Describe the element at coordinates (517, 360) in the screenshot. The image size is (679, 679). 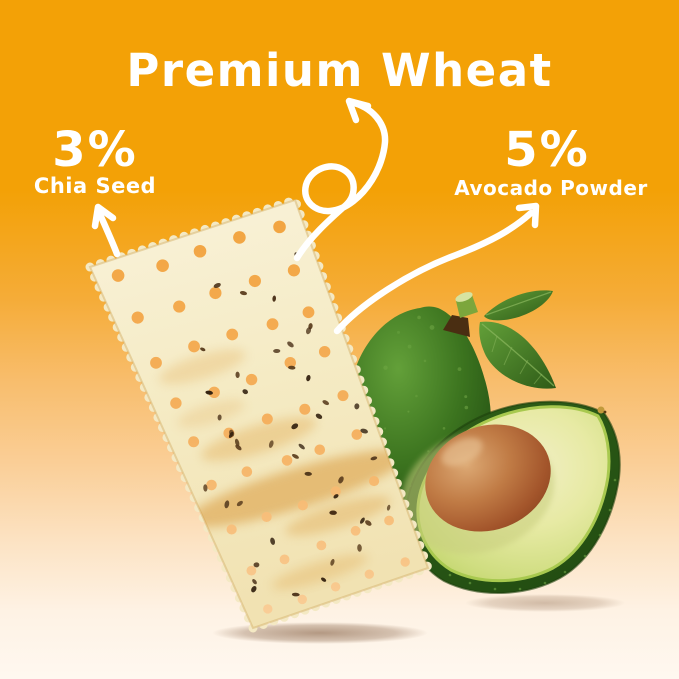
I see `leaf-lower-veins` at that location.